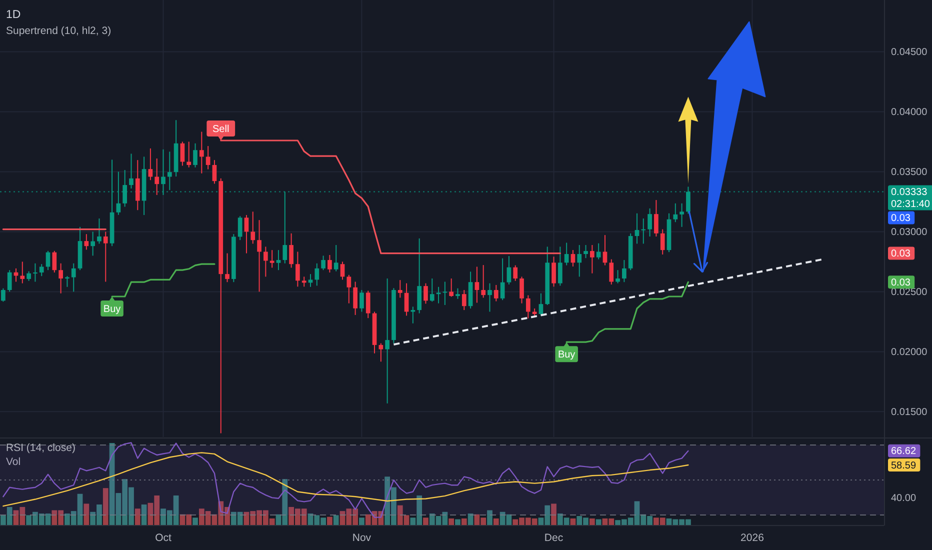  I want to click on text: 1D, so click(13, 15).